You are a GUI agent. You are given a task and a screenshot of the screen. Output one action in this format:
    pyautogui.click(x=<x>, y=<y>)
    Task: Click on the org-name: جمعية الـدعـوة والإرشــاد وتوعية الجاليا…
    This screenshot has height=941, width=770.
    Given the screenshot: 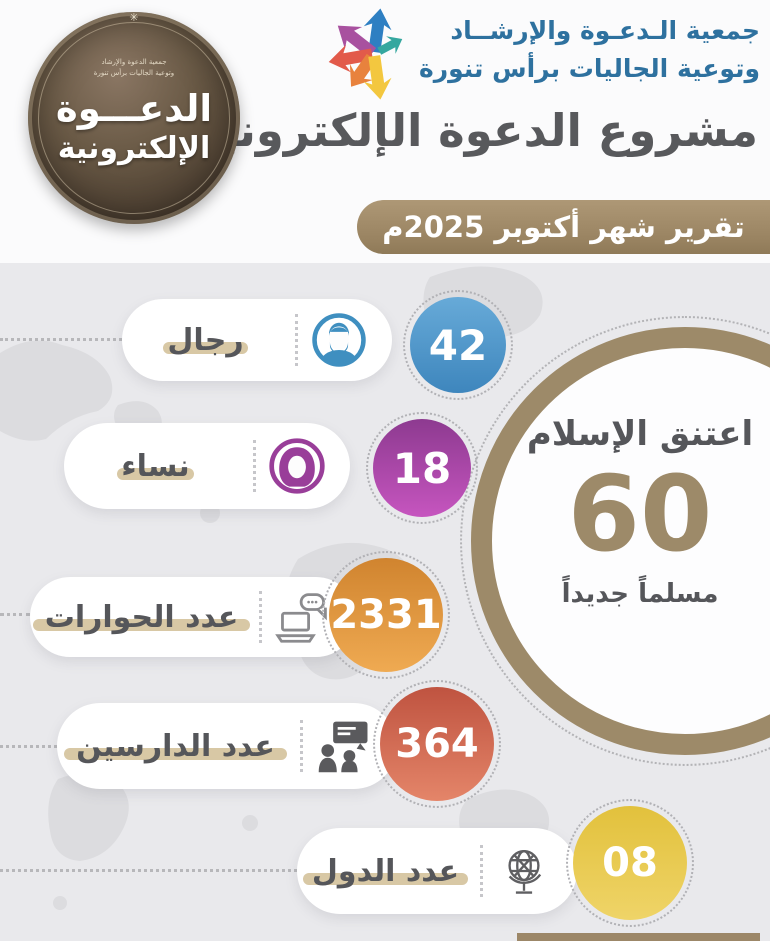 What is the action you would take?
    pyautogui.click(x=589, y=49)
    